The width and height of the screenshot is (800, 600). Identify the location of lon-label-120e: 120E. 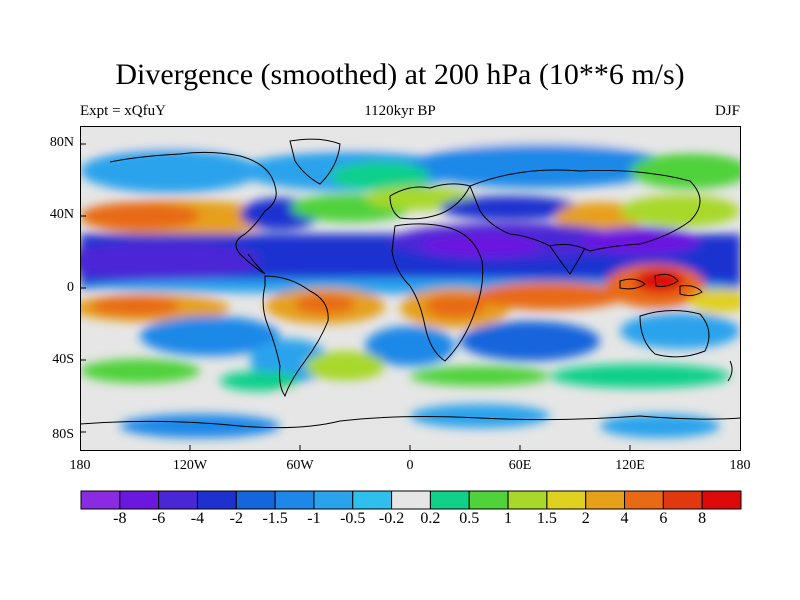
(630, 465).